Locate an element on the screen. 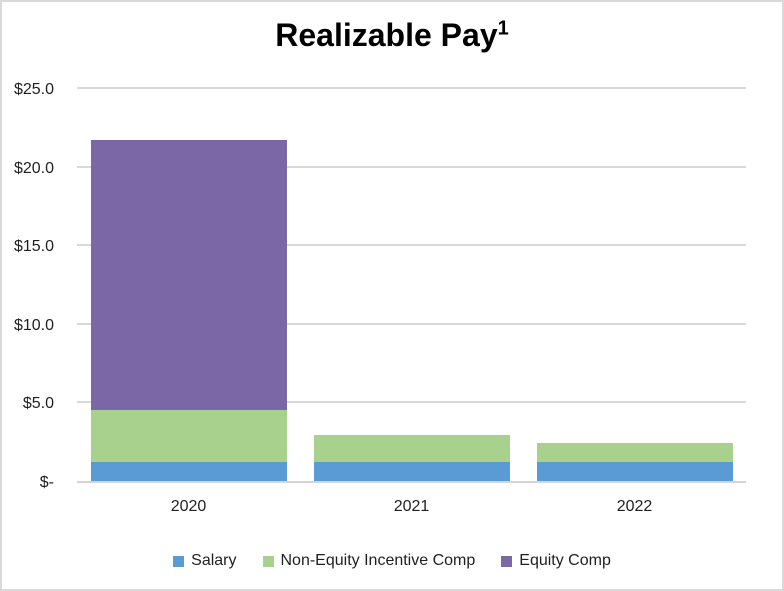 This screenshot has height=591, width=784. bar-segment-2020-non-equity-incentive-comp is located at coordinates (188, 436).